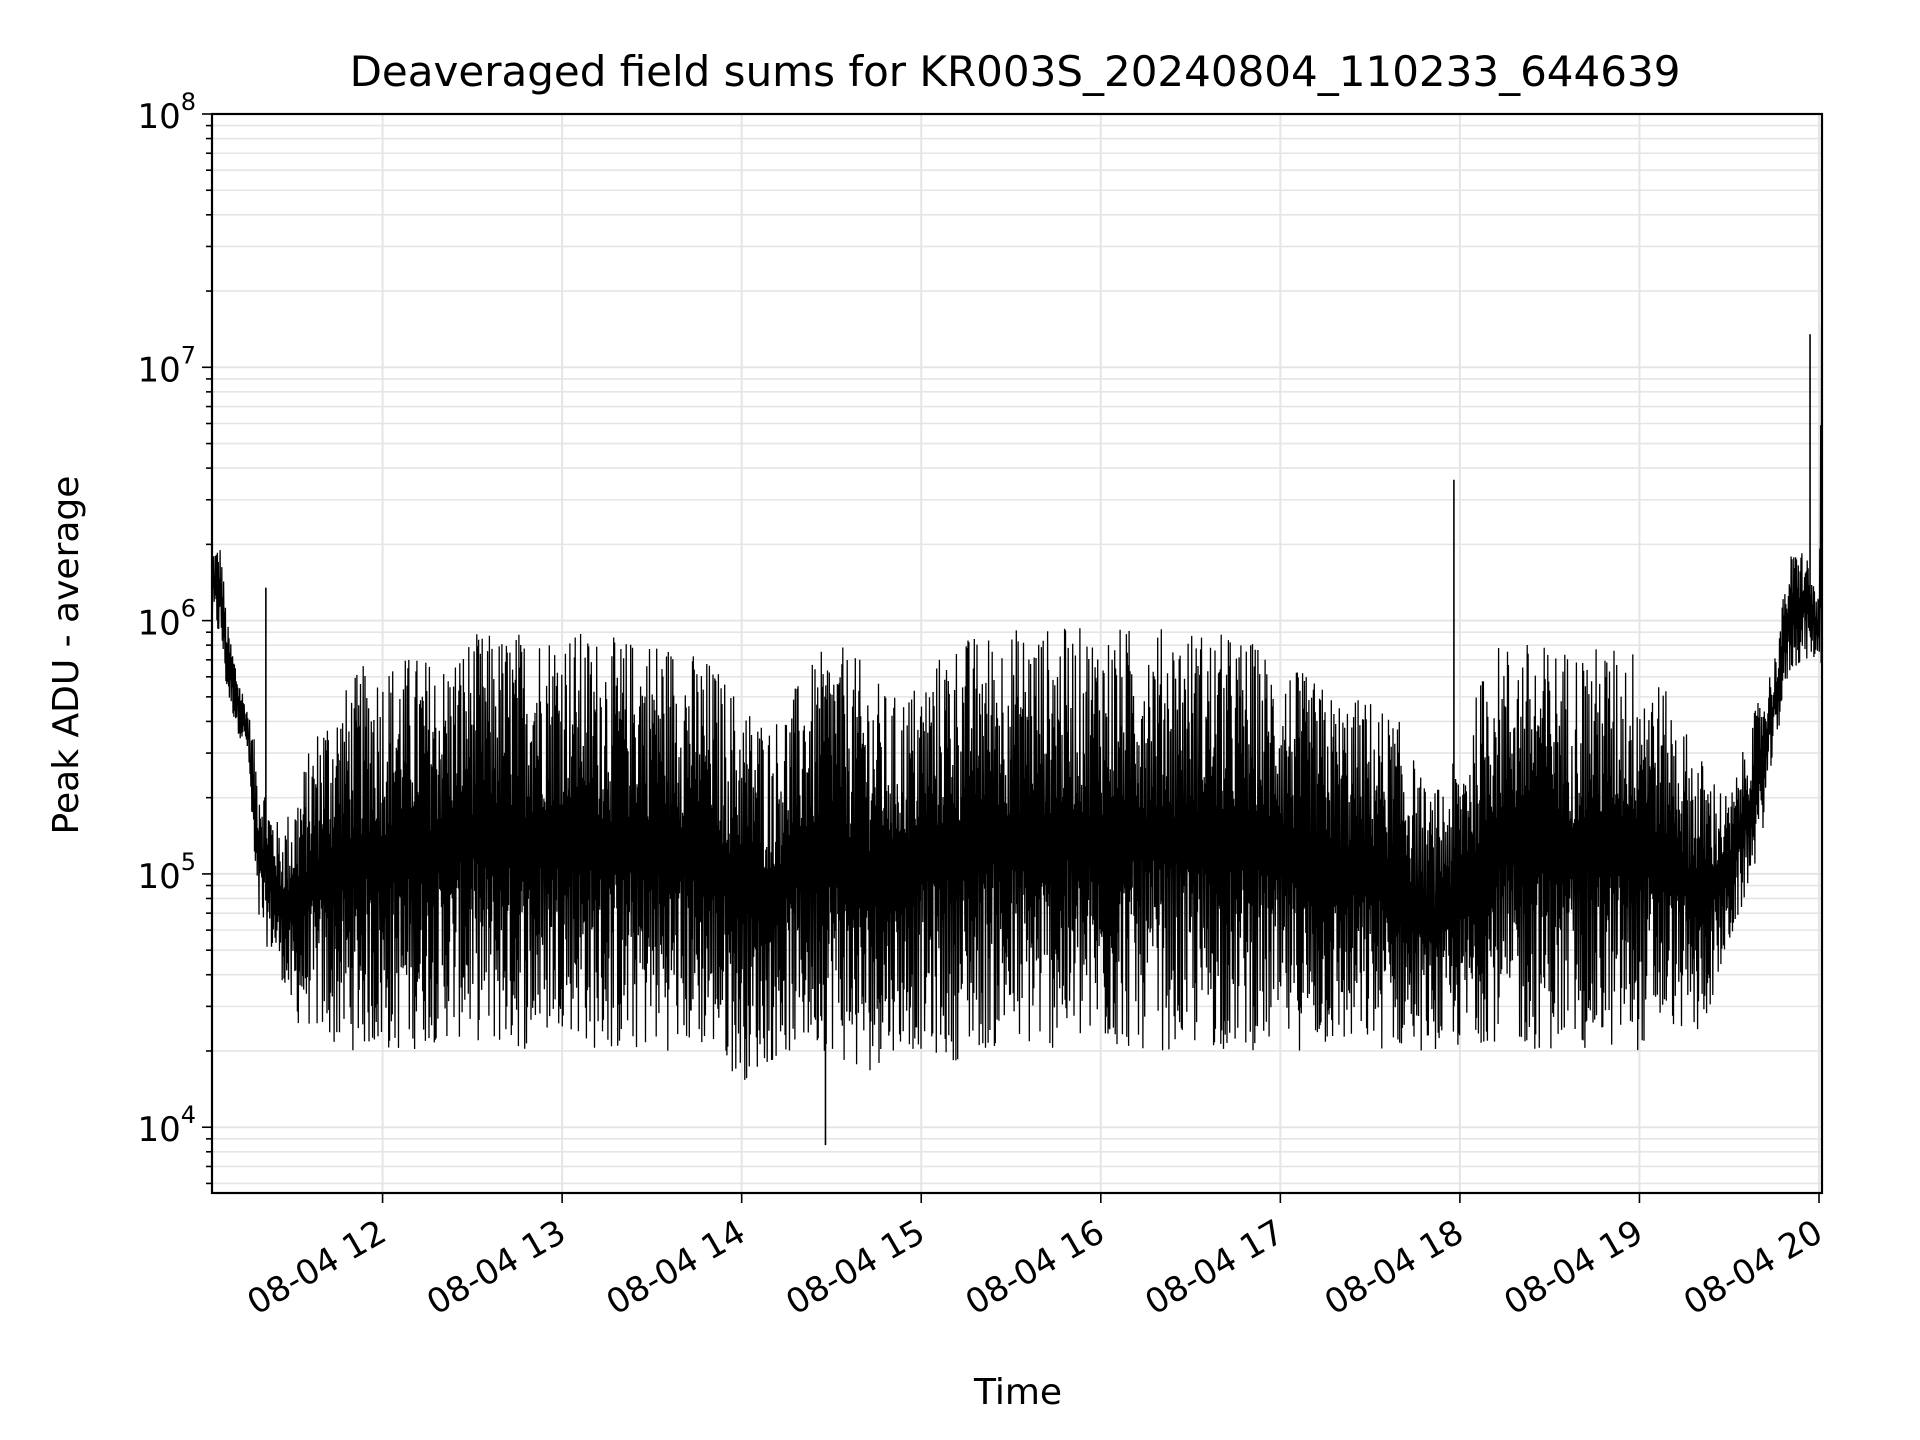 Image resolution: width=1920 pixels, height=1440 pixels. I want to click on y-tick-label: 10⁵, so click(166, 872).